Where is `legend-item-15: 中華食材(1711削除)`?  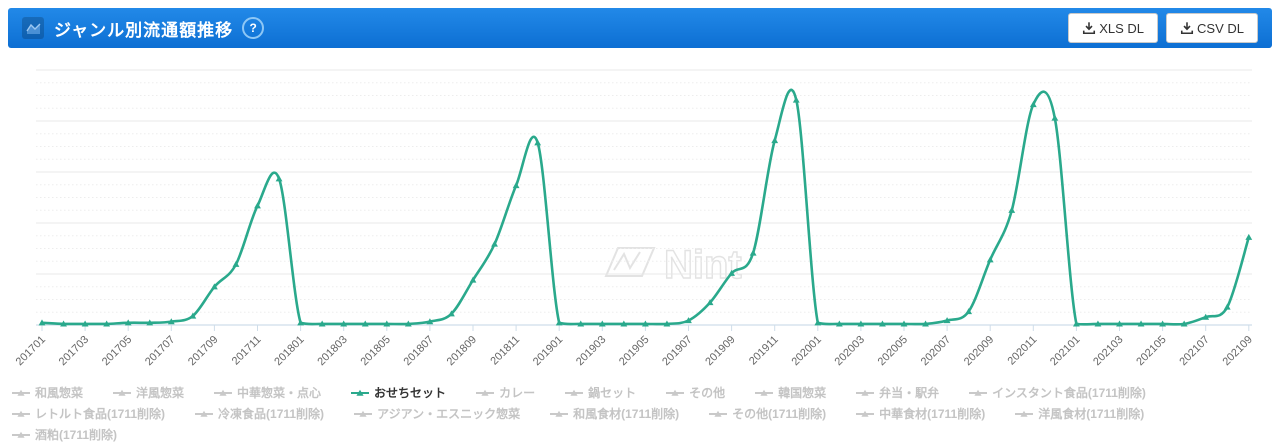 legend-item-15: 中華食材(1711削除) is located at coordinates (920, 414).